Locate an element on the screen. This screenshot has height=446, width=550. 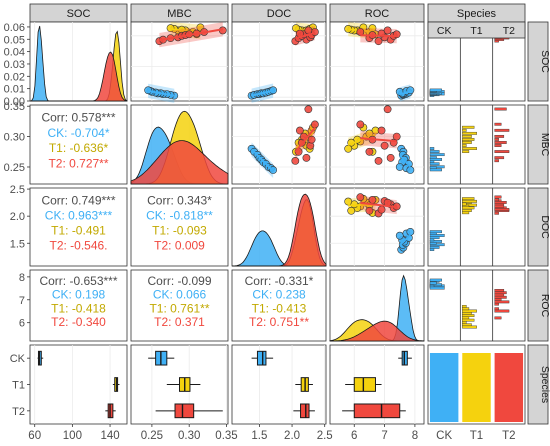
strip-right-label: MBC is located at coordinates (544, 145).